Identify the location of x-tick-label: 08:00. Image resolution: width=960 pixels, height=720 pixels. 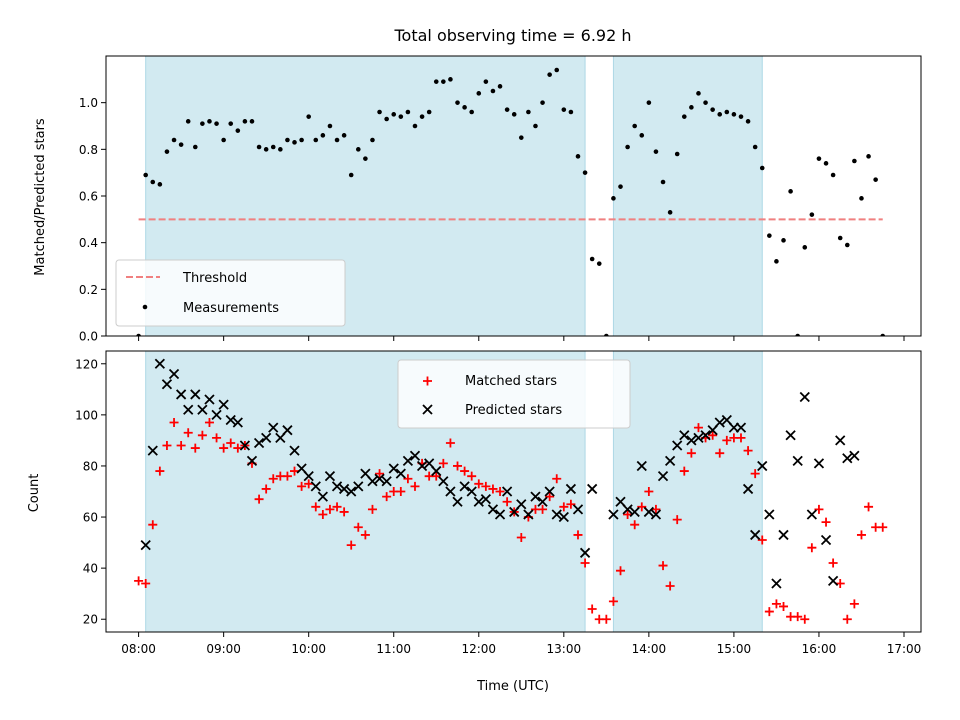
(138, 649).